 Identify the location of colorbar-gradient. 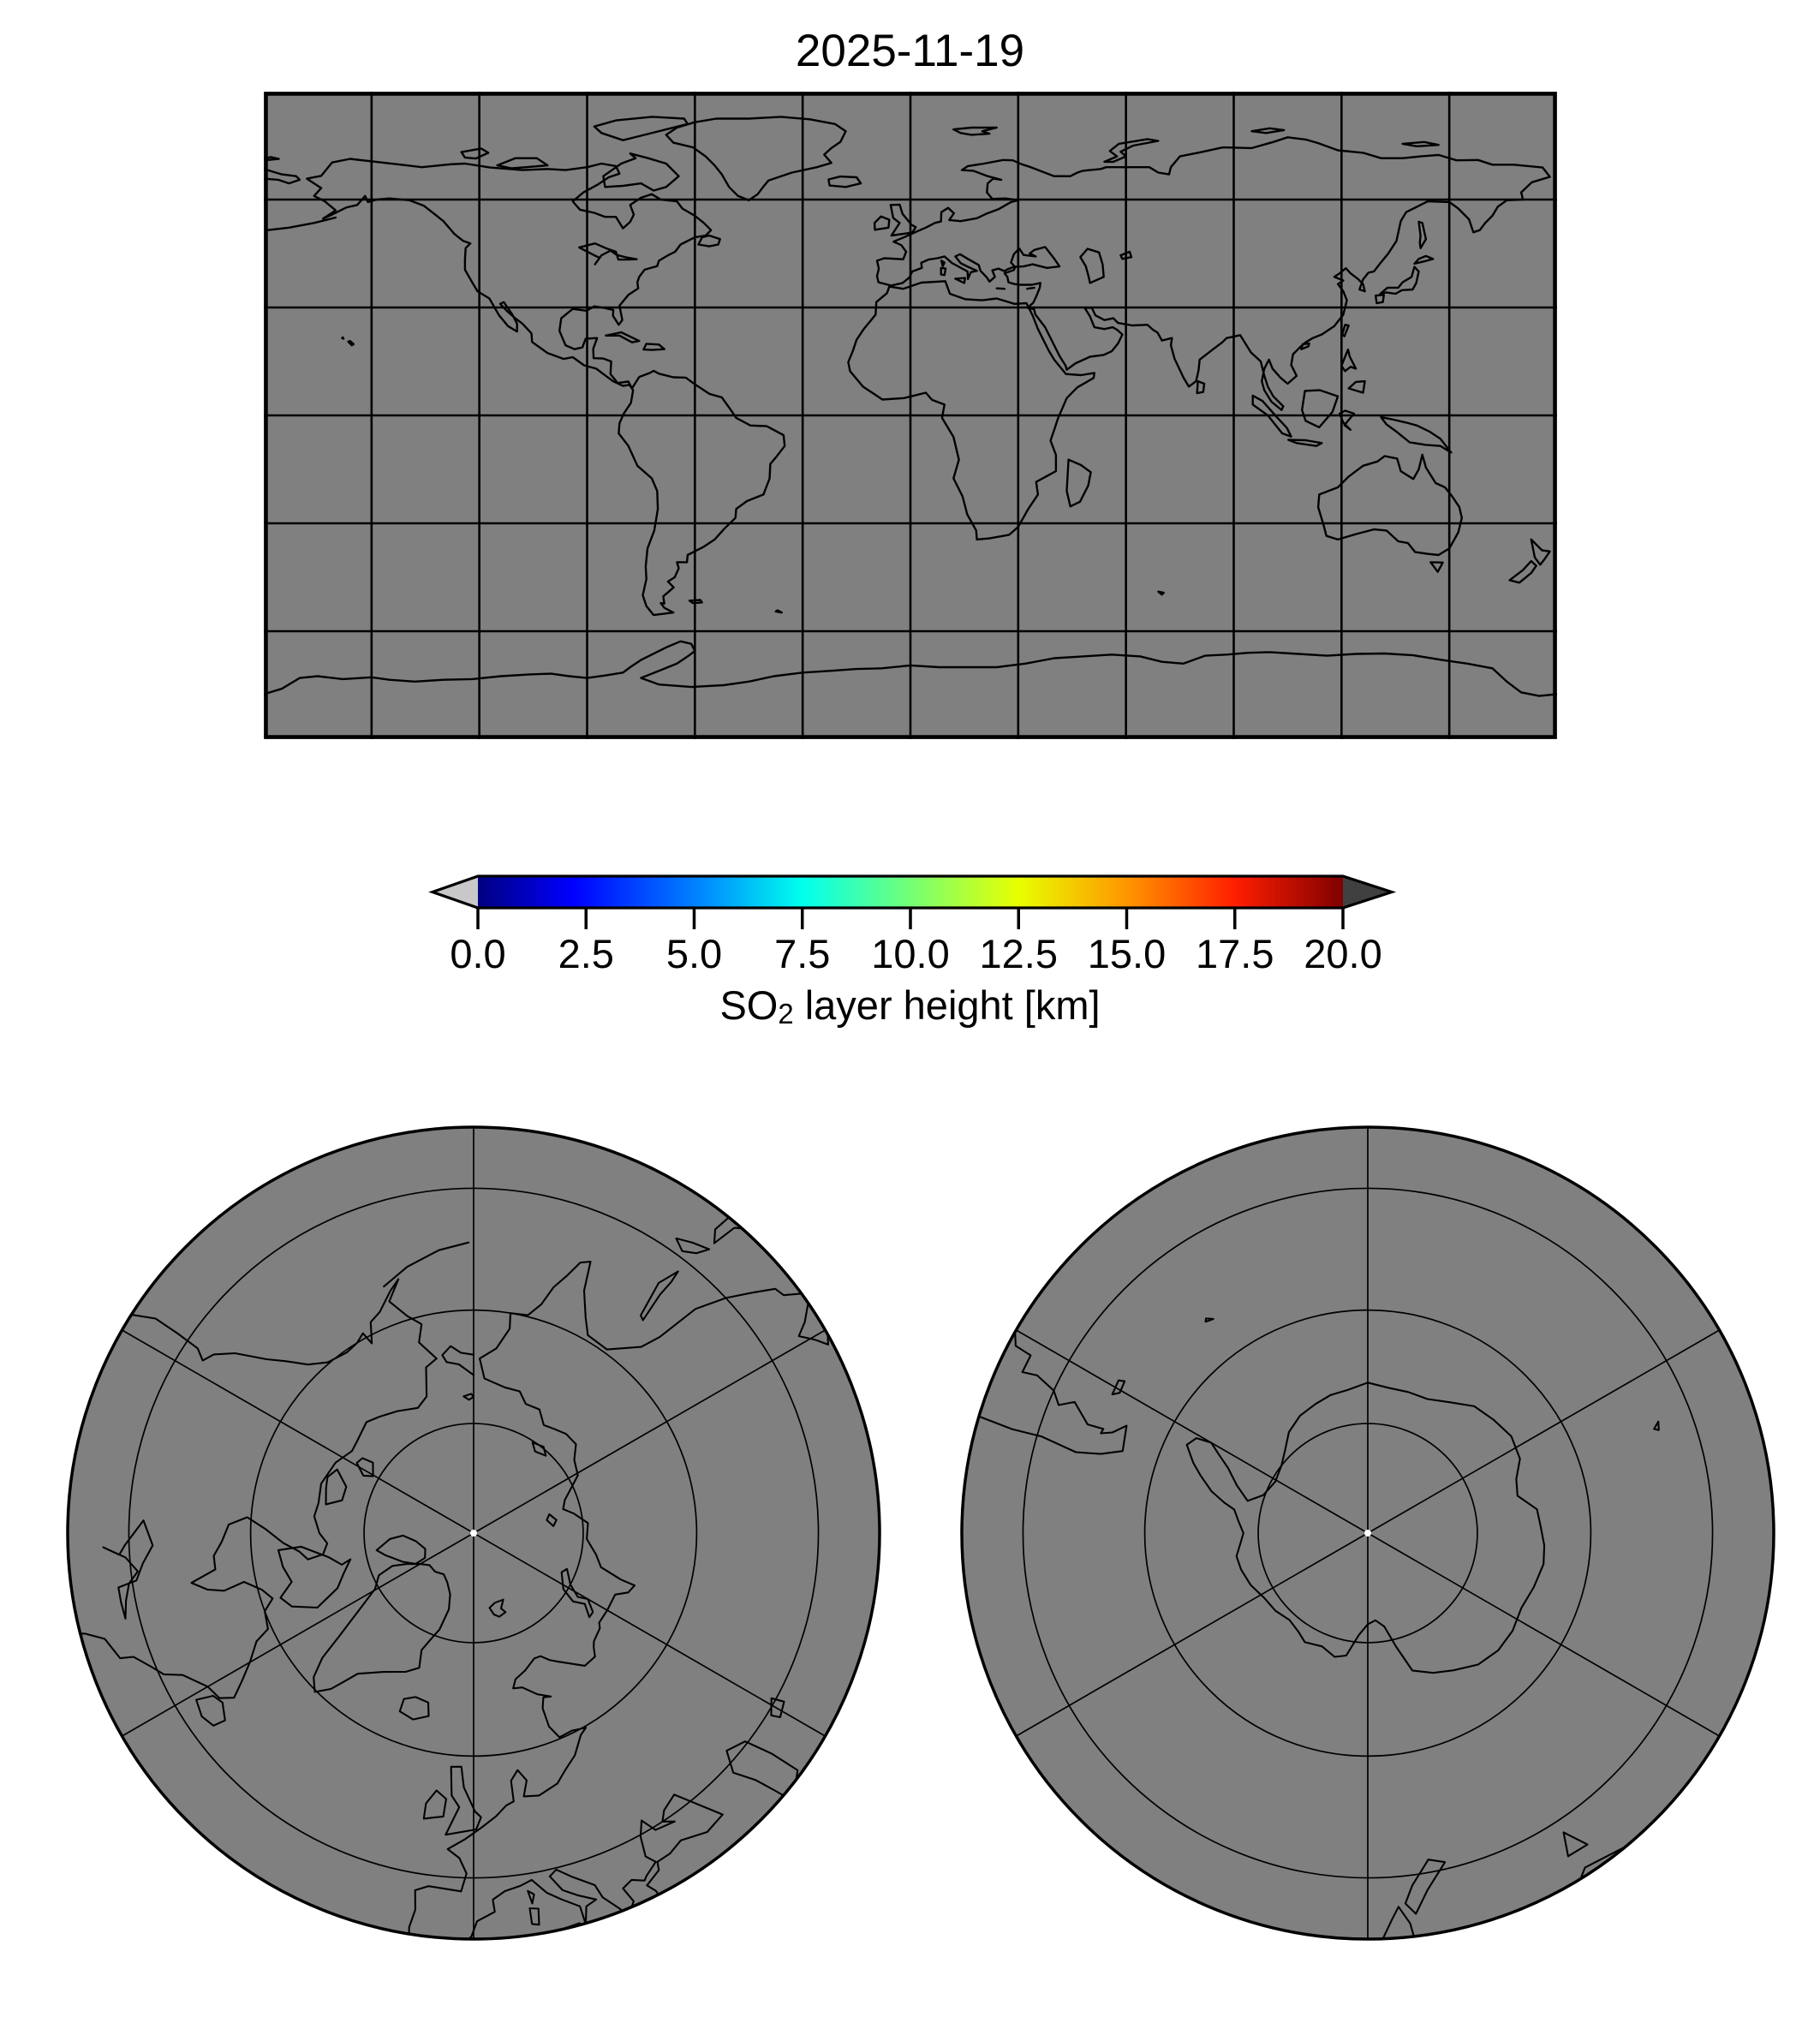
(911, 892).